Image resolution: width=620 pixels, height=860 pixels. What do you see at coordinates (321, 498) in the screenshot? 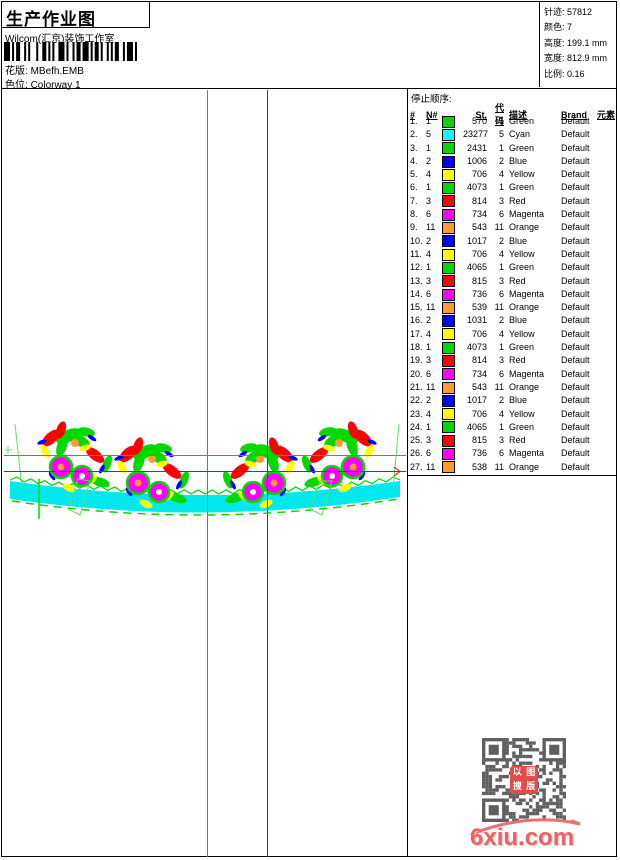
I see `stem-outline-right` at bounding box center [321, 498].